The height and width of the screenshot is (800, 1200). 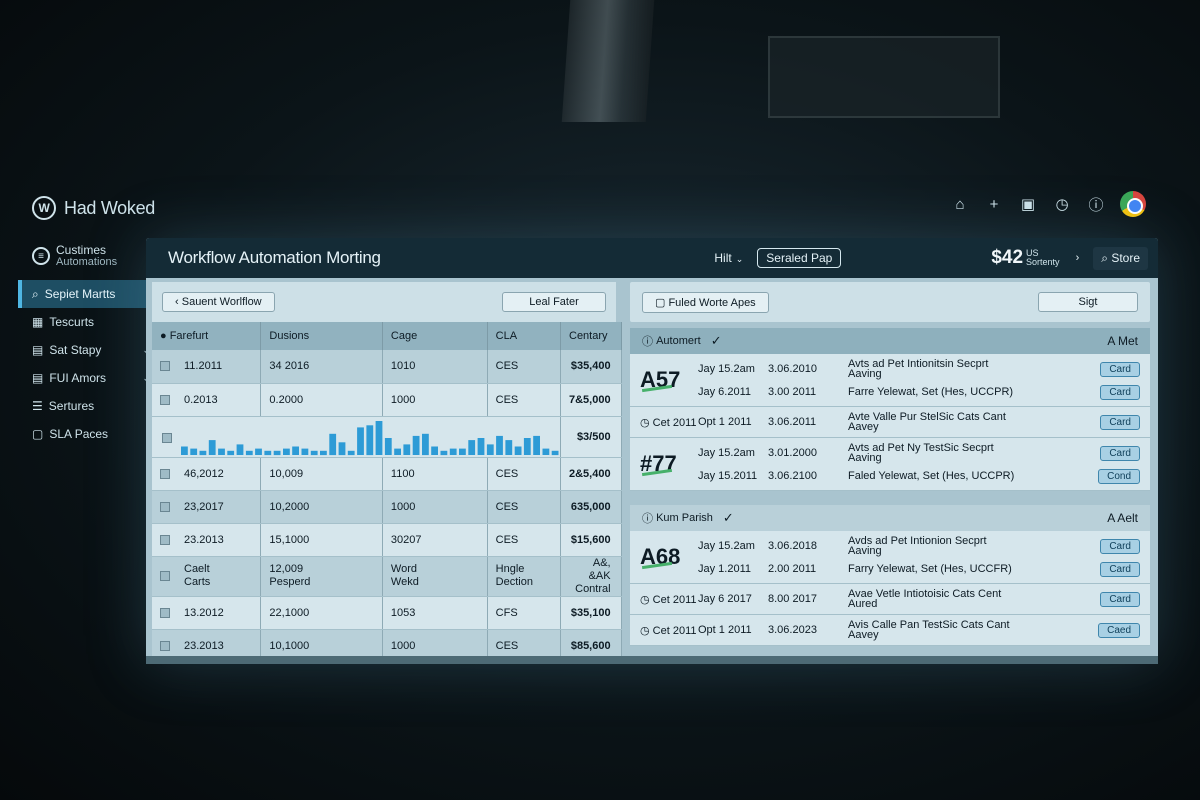 I want to click on column-header: Dusions, so click(x=321, y=336).